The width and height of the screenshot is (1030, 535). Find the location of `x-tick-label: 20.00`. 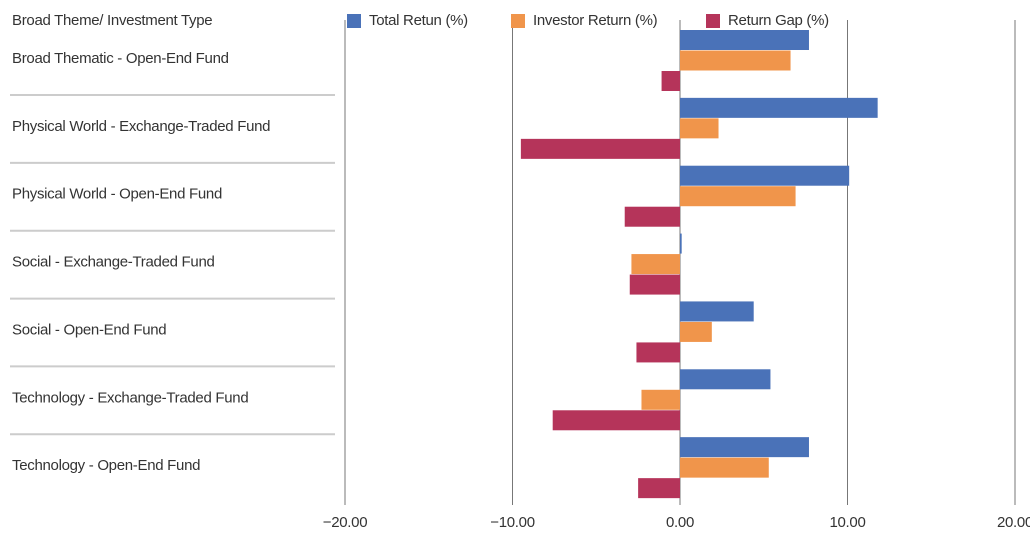

x-tick-label: 20.00 is located at coordinates (1013, 522).